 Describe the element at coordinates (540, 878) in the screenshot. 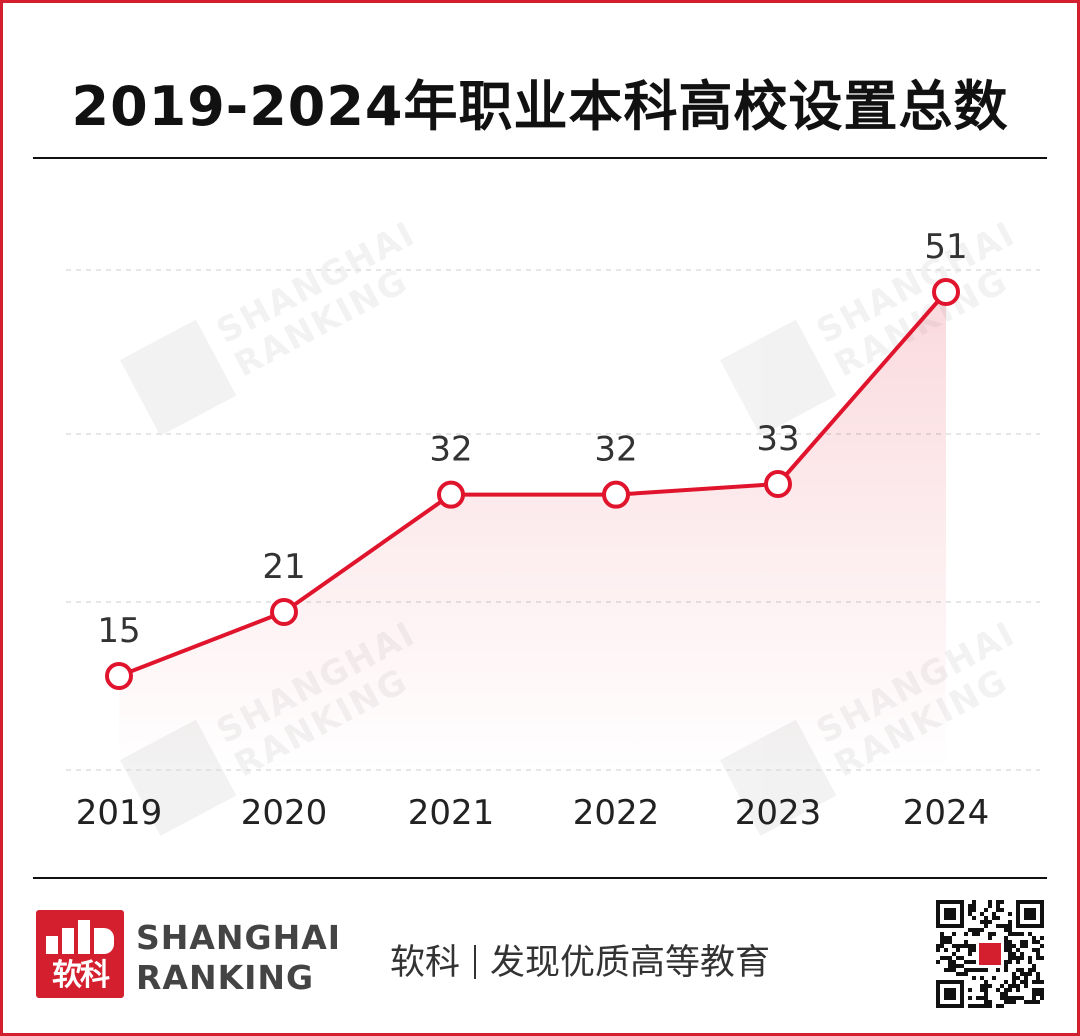

I see `footer-divider` at that location.